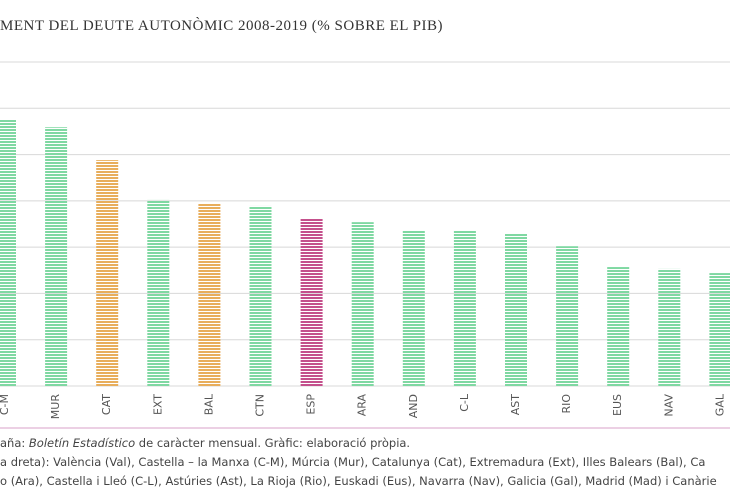  Describe the element at coordinates (311, 404) in the screenshot. I see `x-tick-label: ESP` at that location.